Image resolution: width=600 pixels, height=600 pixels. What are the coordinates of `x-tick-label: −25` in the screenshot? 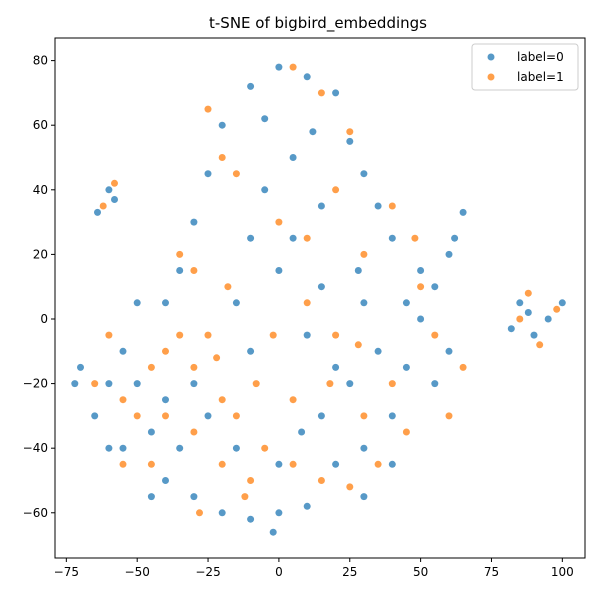 It's located at (207, 572).